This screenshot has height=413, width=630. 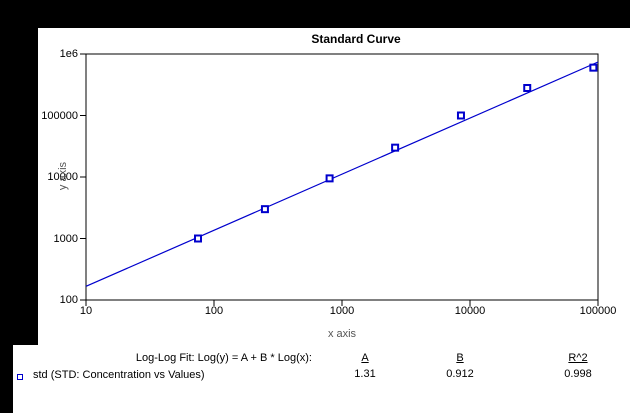 I want to click on fit-value: 0.912, so click(x=460, y=374).